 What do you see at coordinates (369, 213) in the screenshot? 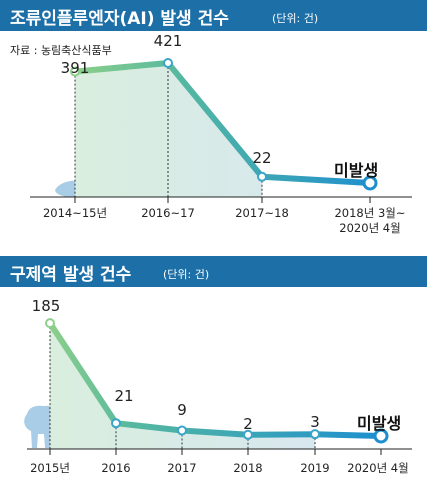
I see `ai-x-tick-label: 2018년 3월~` at bounding box center [369, 213].